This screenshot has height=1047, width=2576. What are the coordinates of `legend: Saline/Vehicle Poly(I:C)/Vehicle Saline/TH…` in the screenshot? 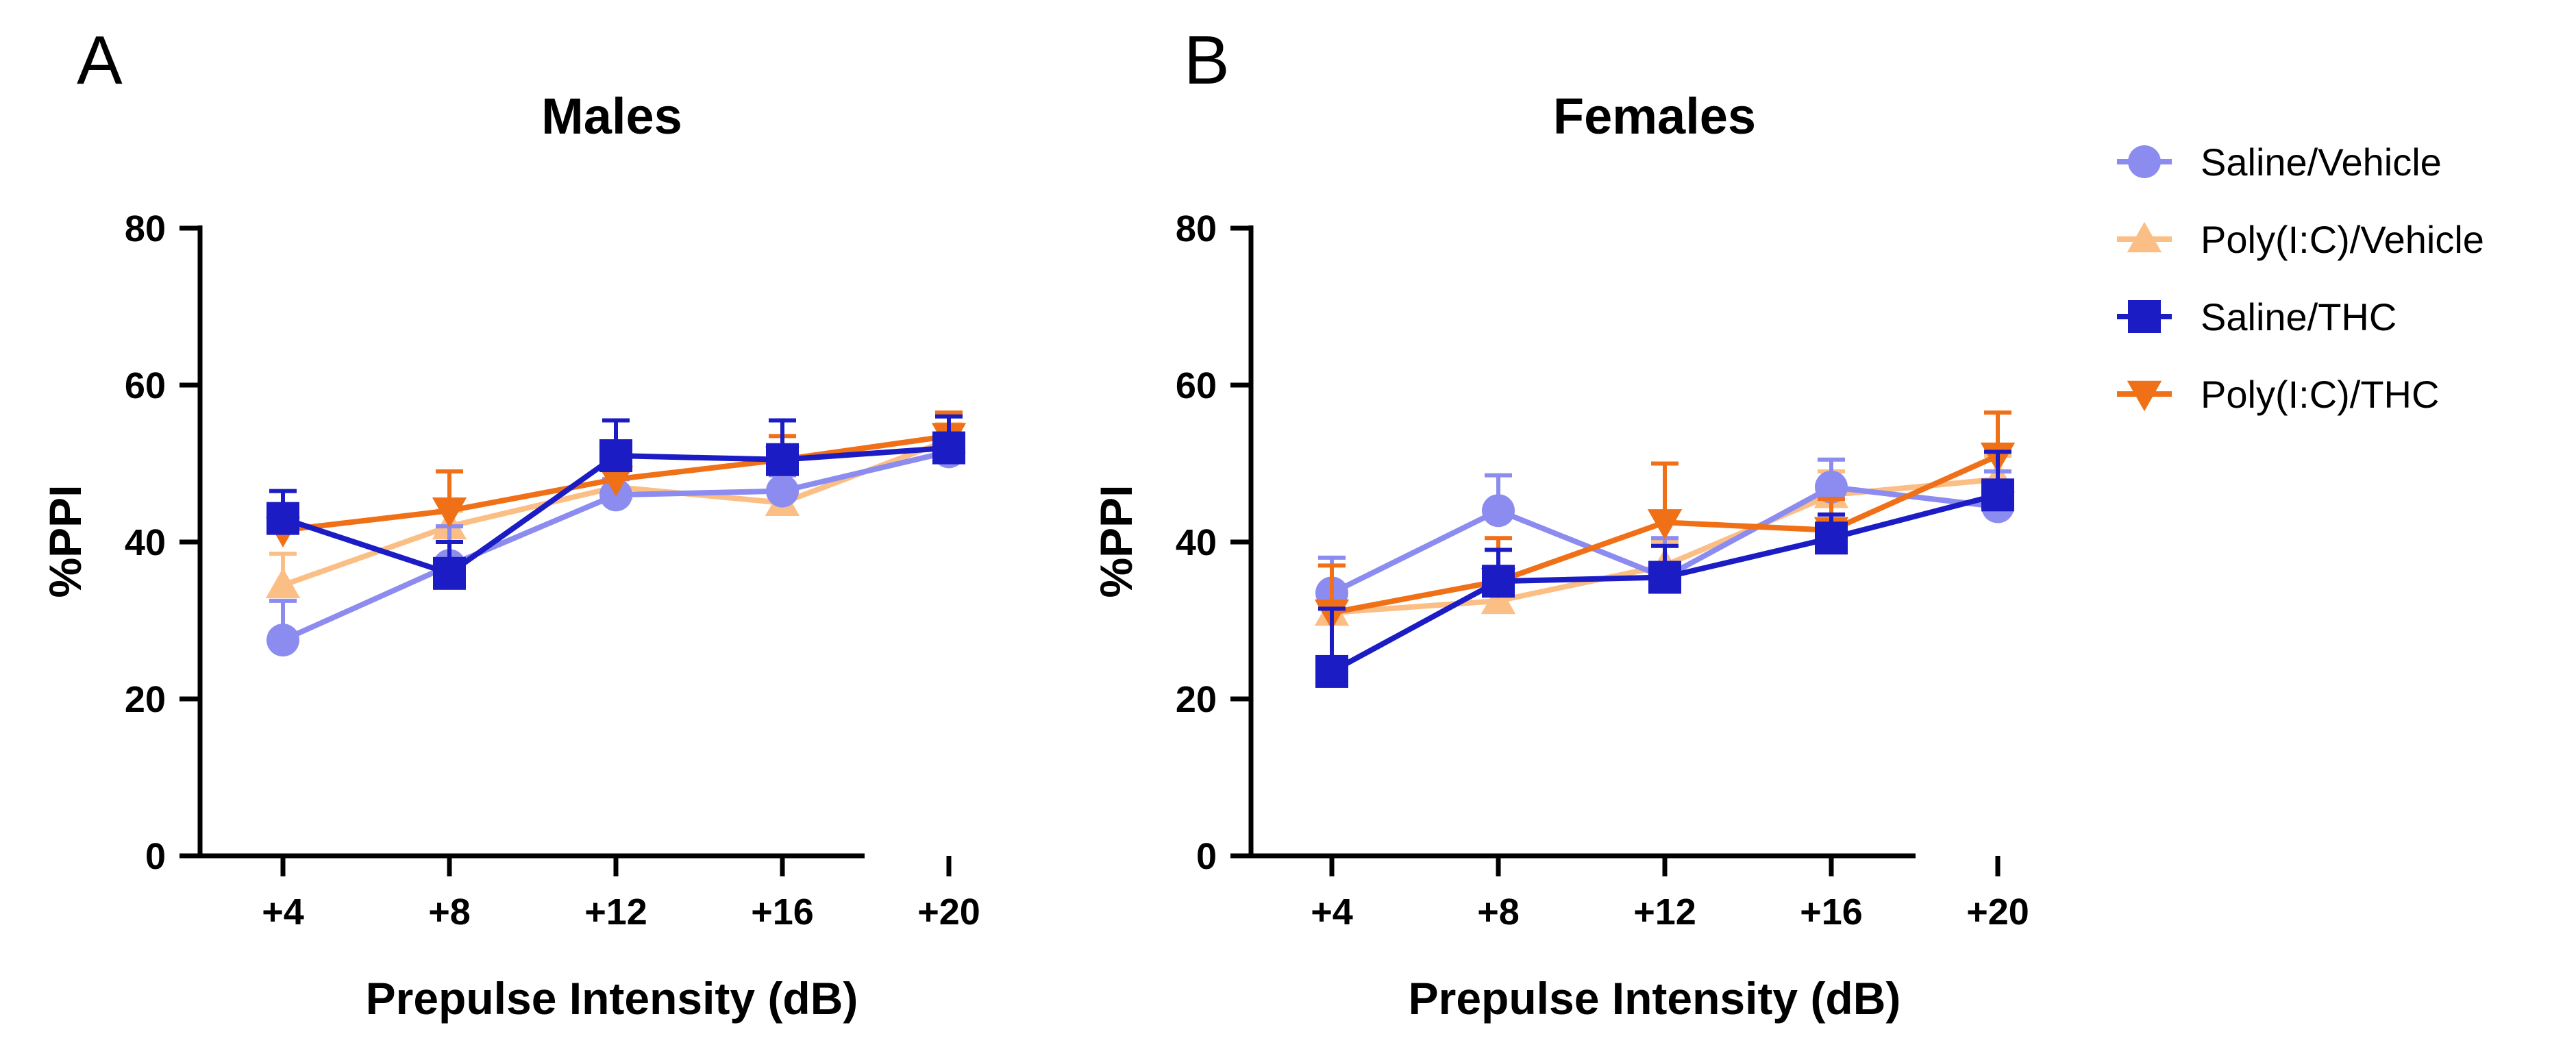 It's located at (2300, 278).